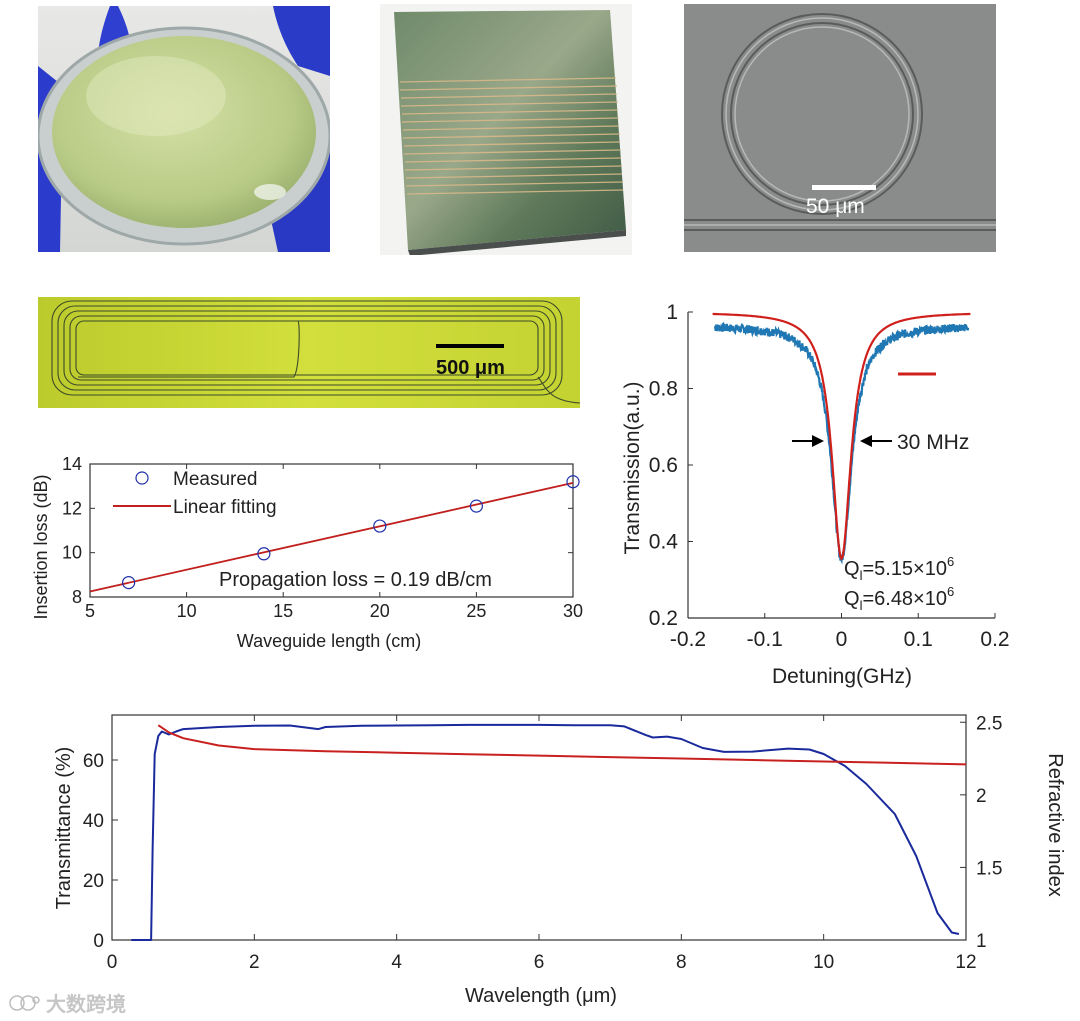 The width and height of the screenshot is (1080, 1021). Describe the element at coordinates (861, 605) in the screenshot. I see `q-sub-2: l` at that location.